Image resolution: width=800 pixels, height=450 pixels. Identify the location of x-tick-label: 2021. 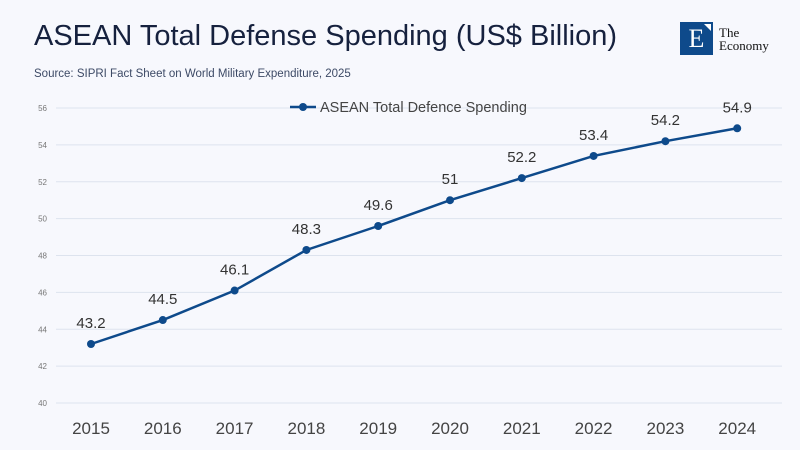
(522, 428).